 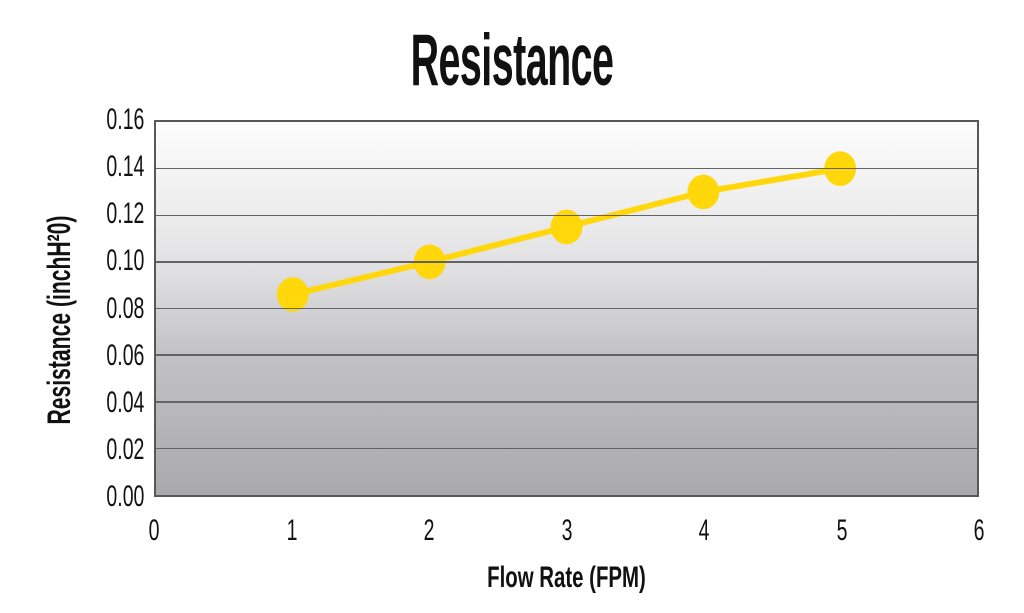 What do you see at coordinates (125, 214) in the screenshot?
I see `y-tick-label: 0.12` at bounding box center [125, 214].